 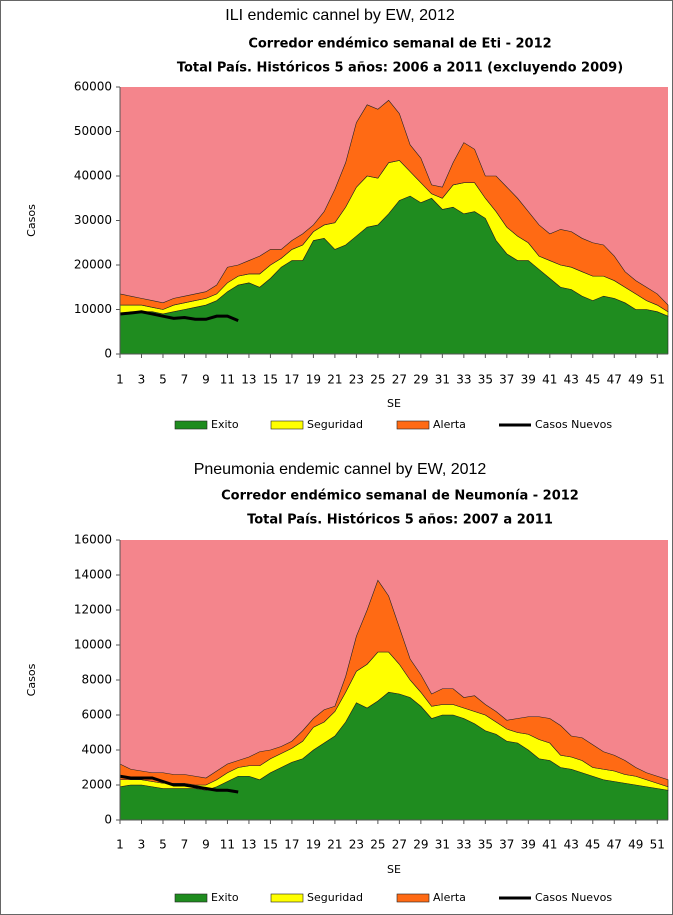 What do you see at coordinates (96, 715) in the screenshot?
I see `y-tick-label: 6000` at bounding box center [96, 715].